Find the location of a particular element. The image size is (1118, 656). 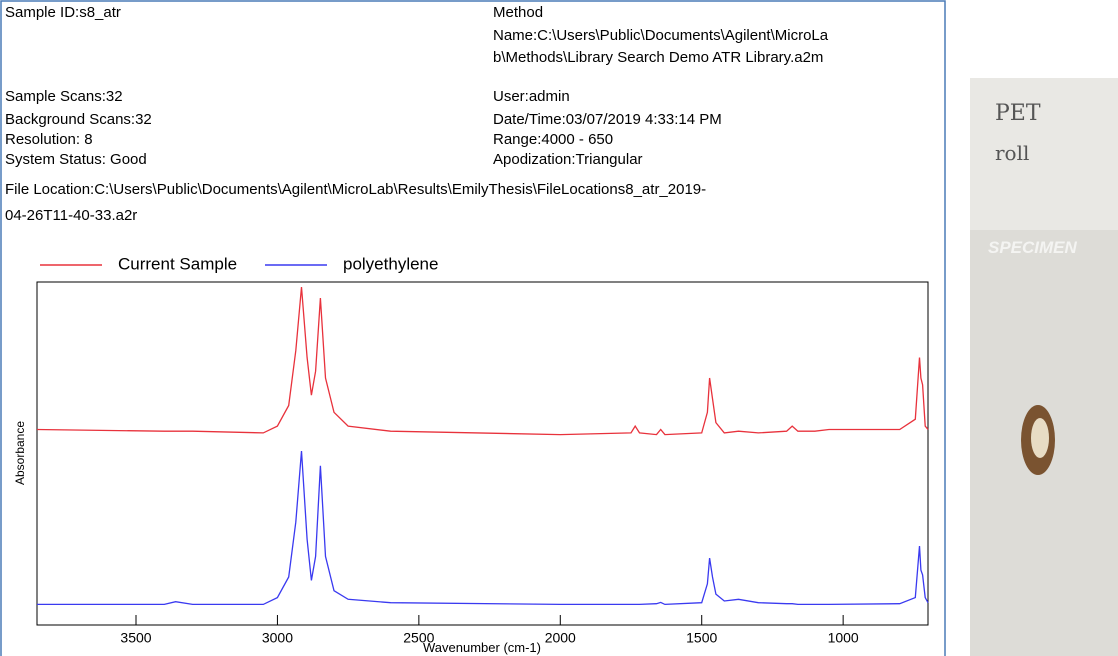

field: Range:4000 - 650 is located at coordinates (553, 139).